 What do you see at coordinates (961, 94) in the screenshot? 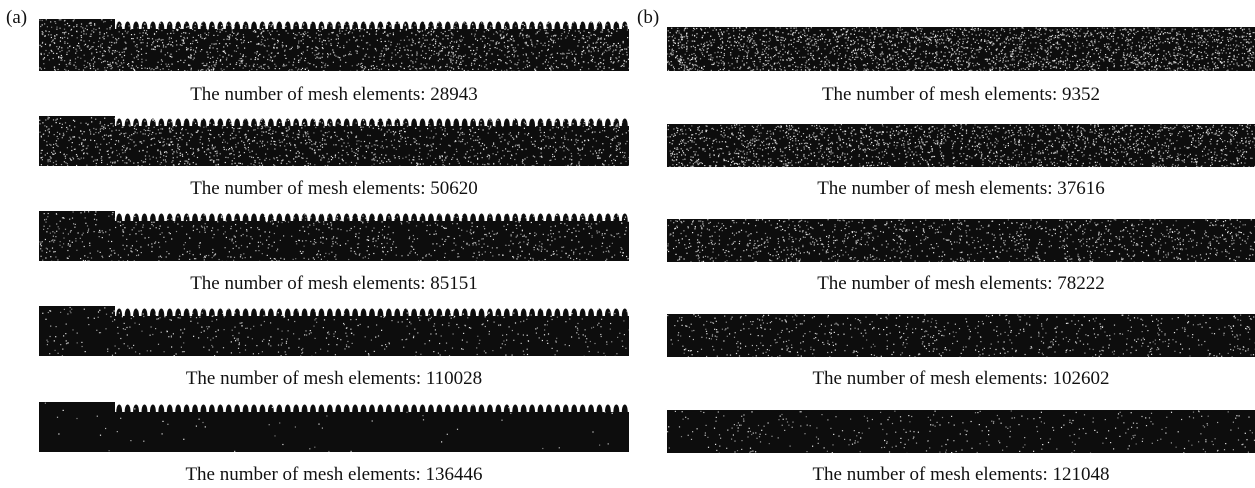
I see `mesh-caption: The number of mesh elements: 9352` at bounding box center [961, 94].